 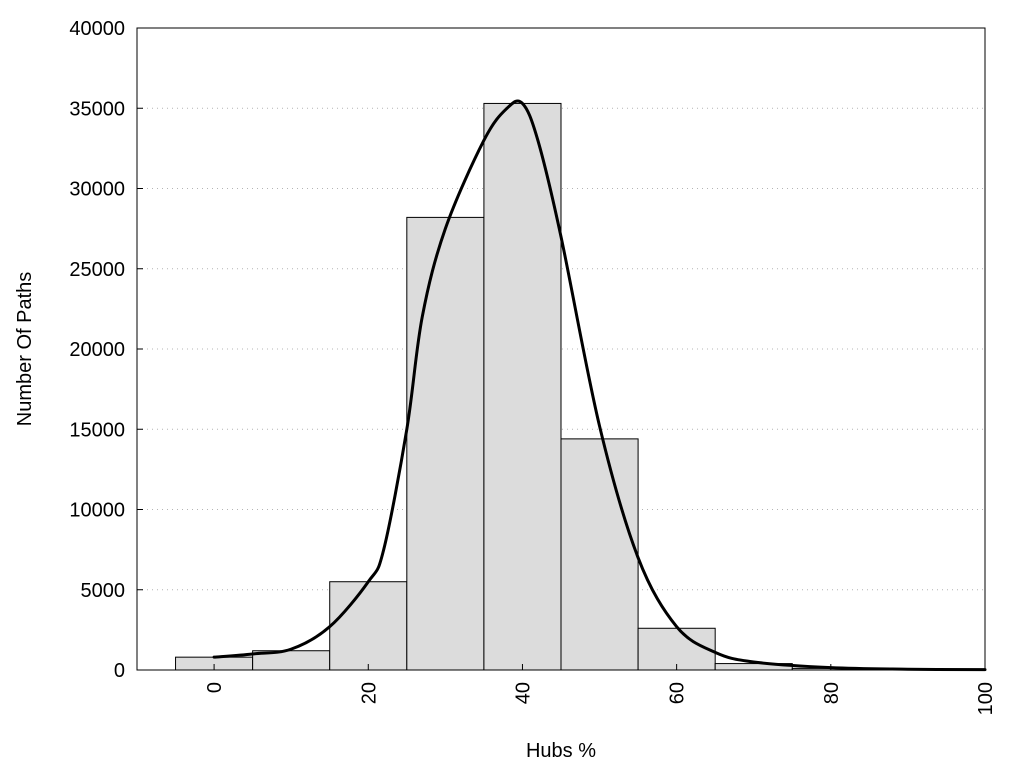 I want to click on x-axis-title: Hubs %, so click(x=561, y=751).